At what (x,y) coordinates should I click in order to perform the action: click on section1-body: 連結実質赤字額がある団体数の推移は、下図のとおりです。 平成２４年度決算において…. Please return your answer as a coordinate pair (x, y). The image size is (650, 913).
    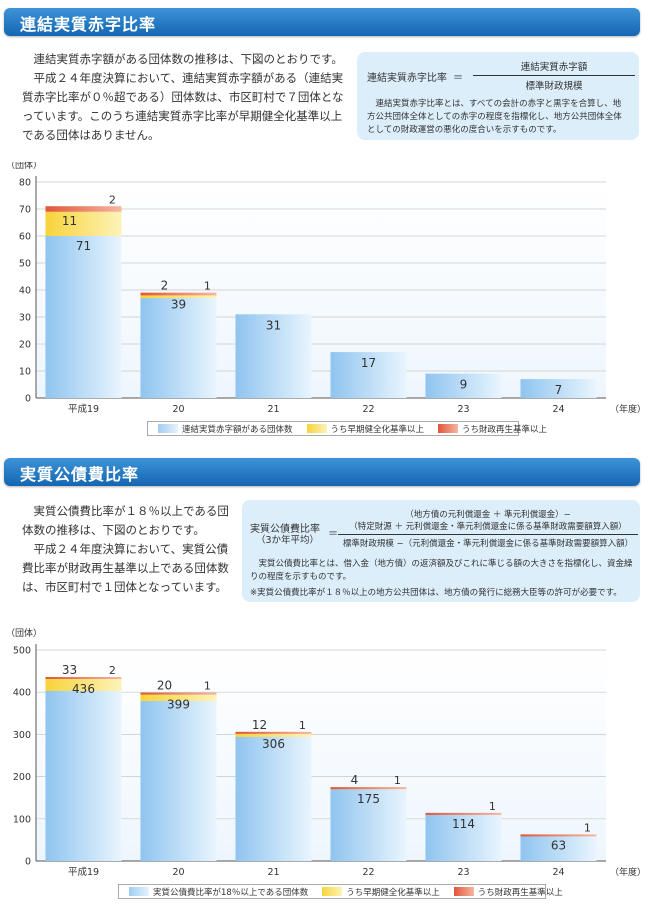
    Looking at the image, I should click on (183, 97).